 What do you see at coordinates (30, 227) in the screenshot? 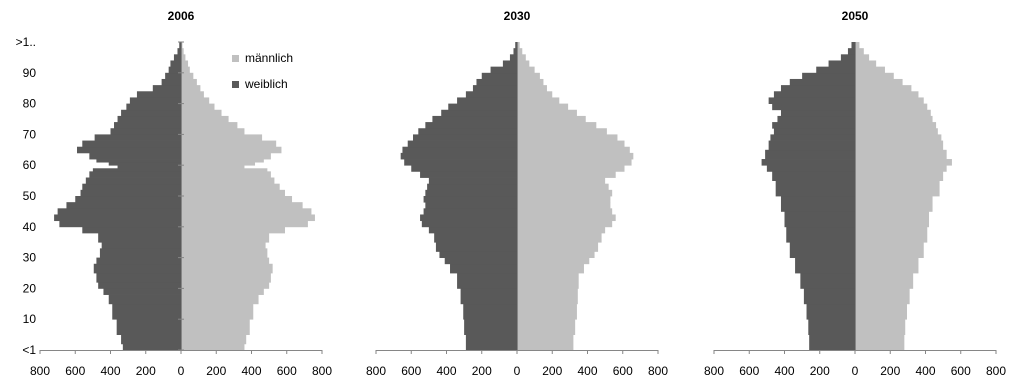
I see `y-tick-label-4: 40` at bounding box center [30, 227].